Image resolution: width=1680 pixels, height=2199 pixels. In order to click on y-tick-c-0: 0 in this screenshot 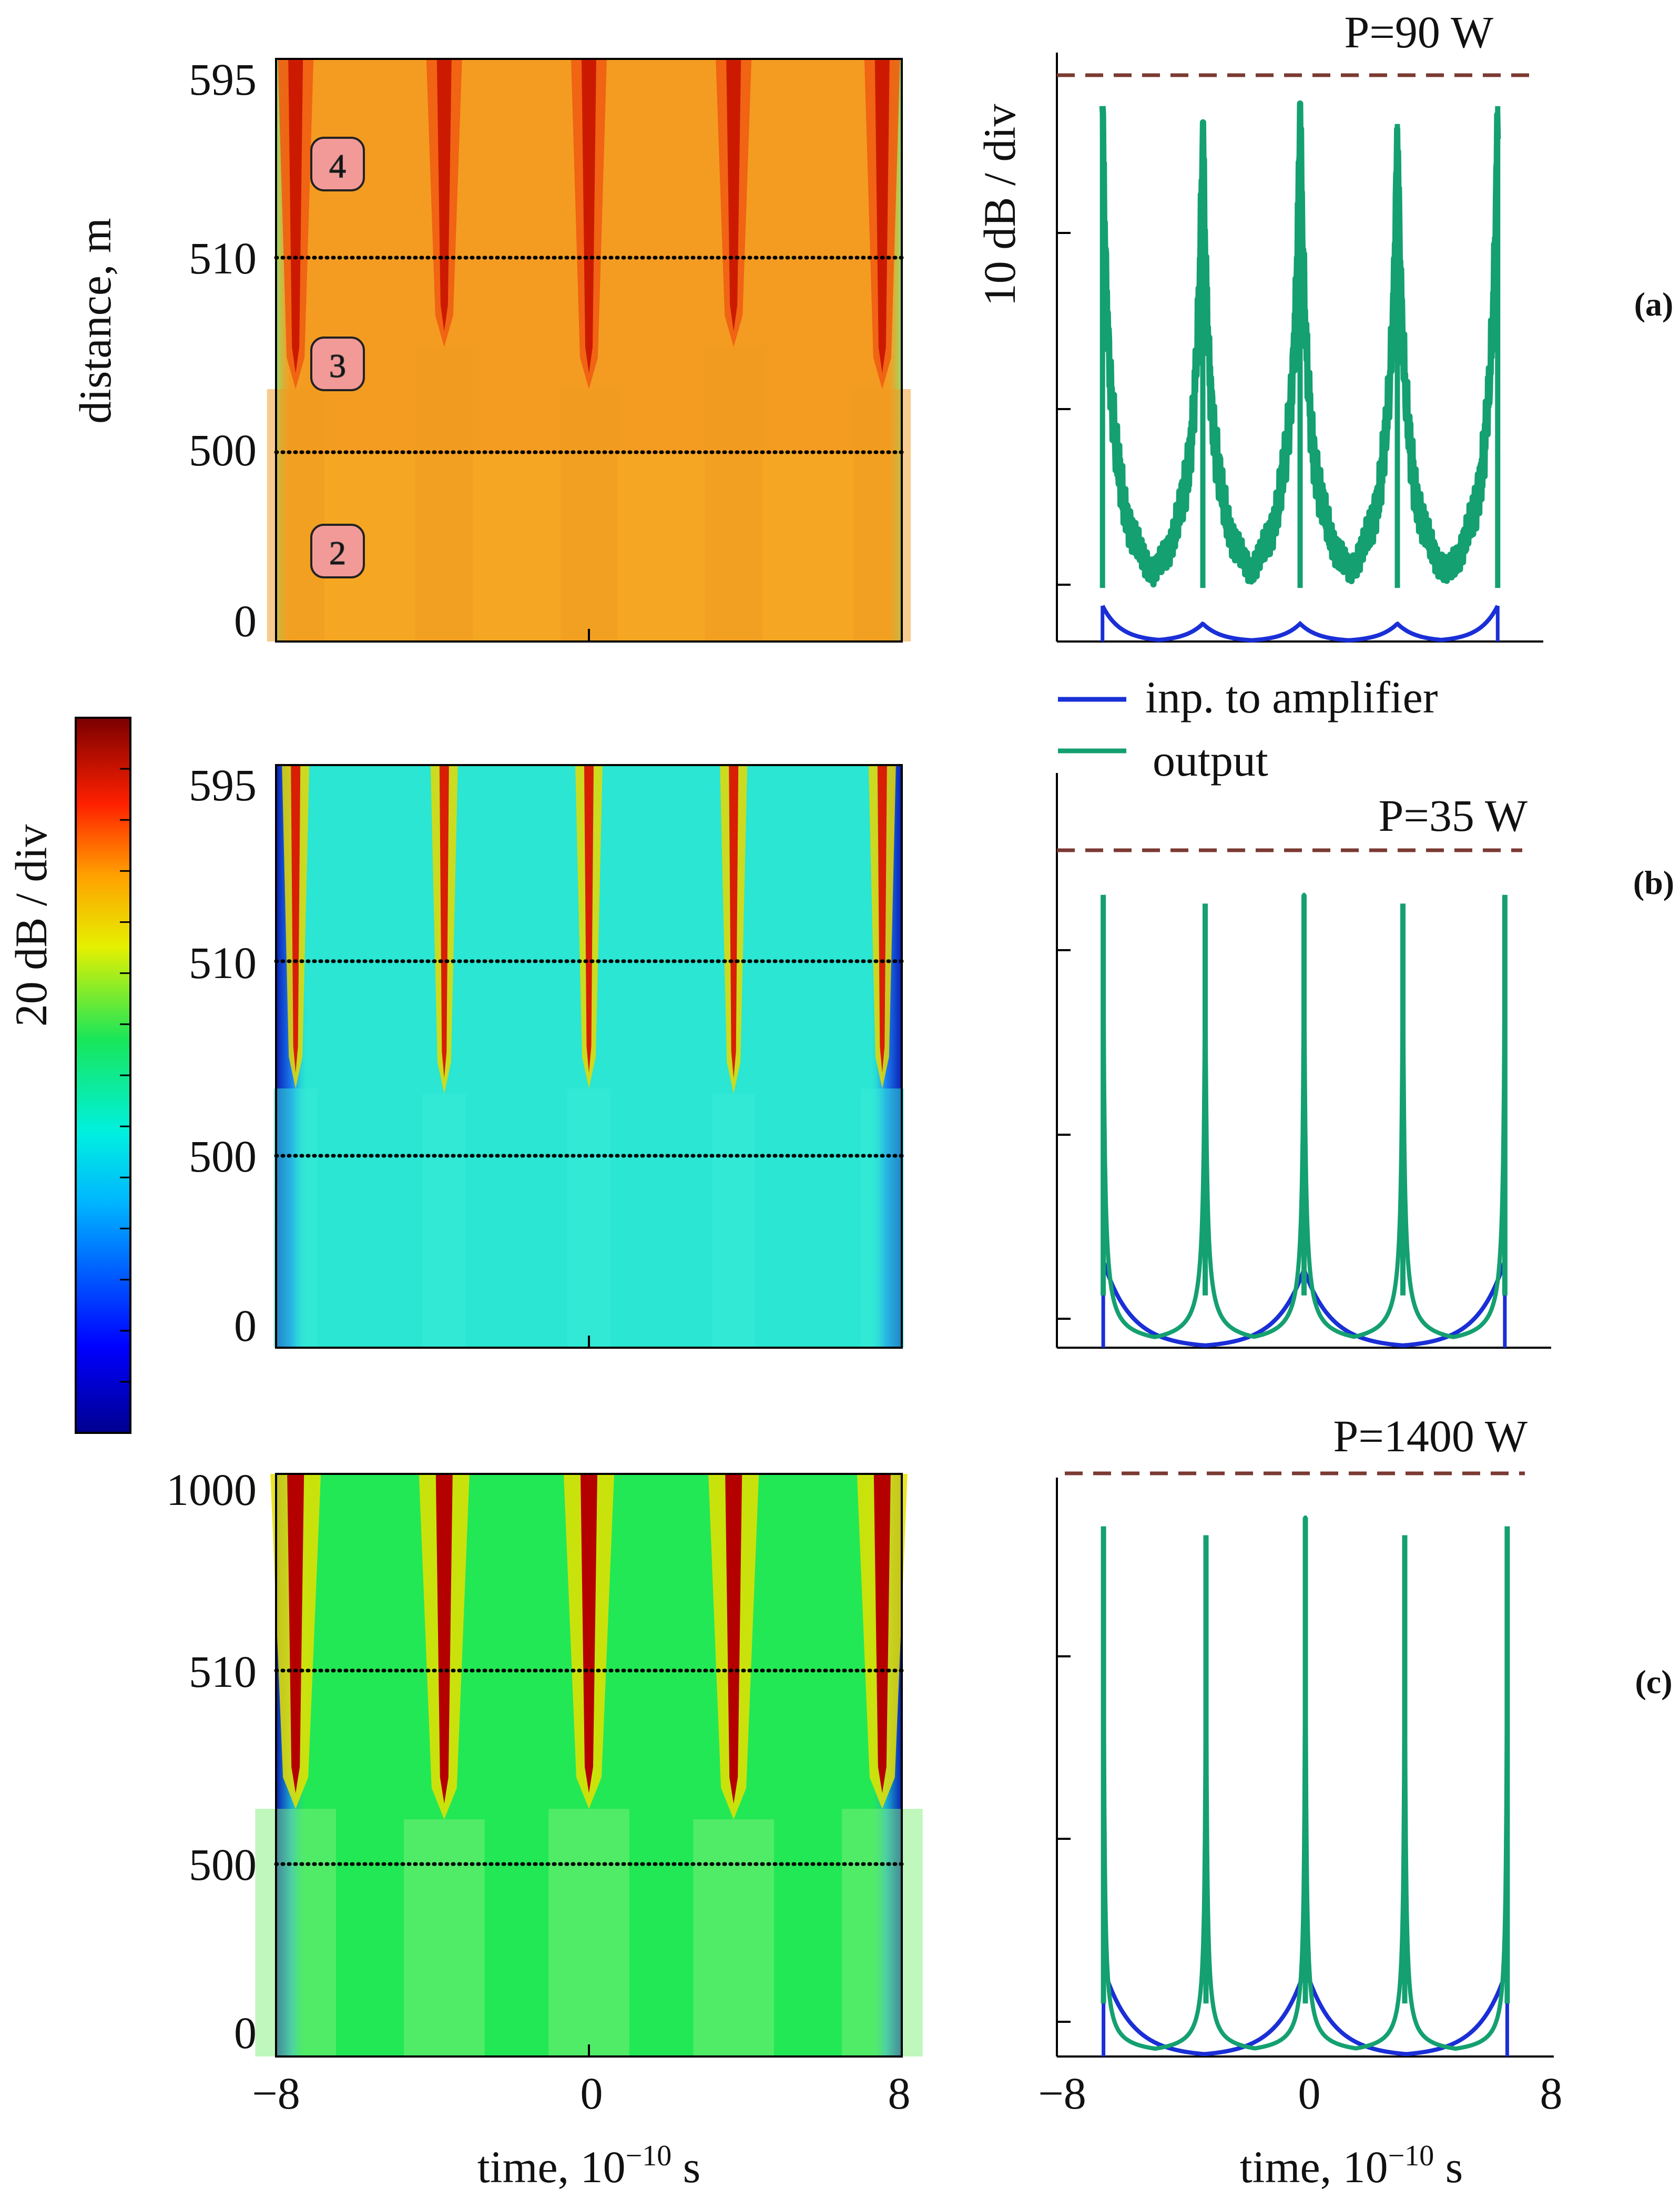, I will do `click(245, 2033)`.